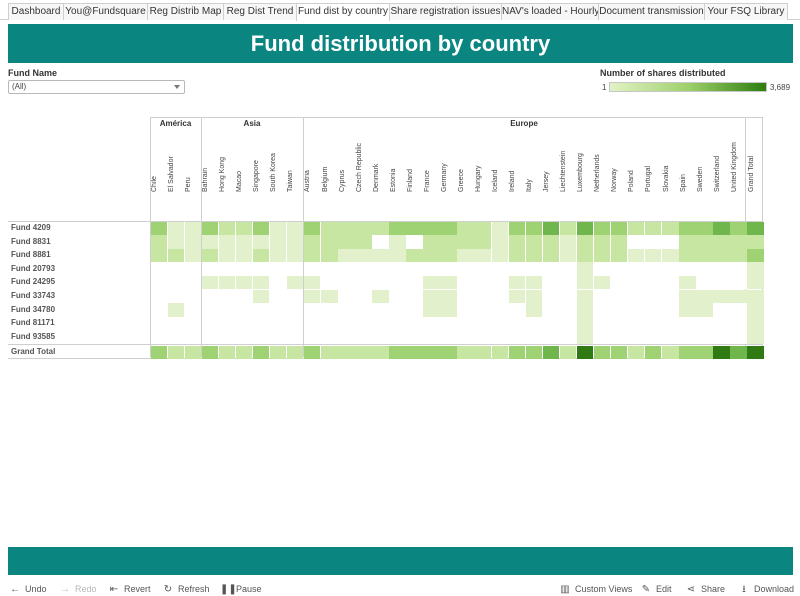 This screenshot has height=596, width=800. Describe the element at coordinates (260, 11) in the screenshot. I see `tab-reg-dist-trend: Reg Dist Trend` at that location.